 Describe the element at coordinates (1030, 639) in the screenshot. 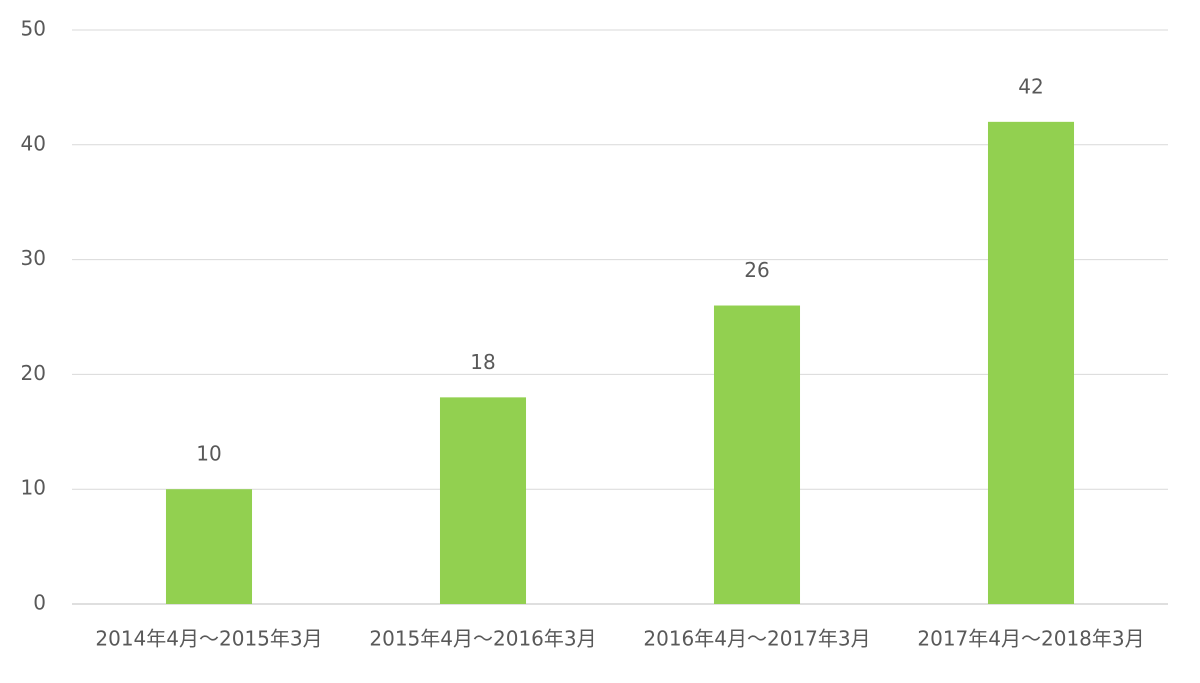

I see `x-tick-label: 2017年4月～2018年3月` at that location.